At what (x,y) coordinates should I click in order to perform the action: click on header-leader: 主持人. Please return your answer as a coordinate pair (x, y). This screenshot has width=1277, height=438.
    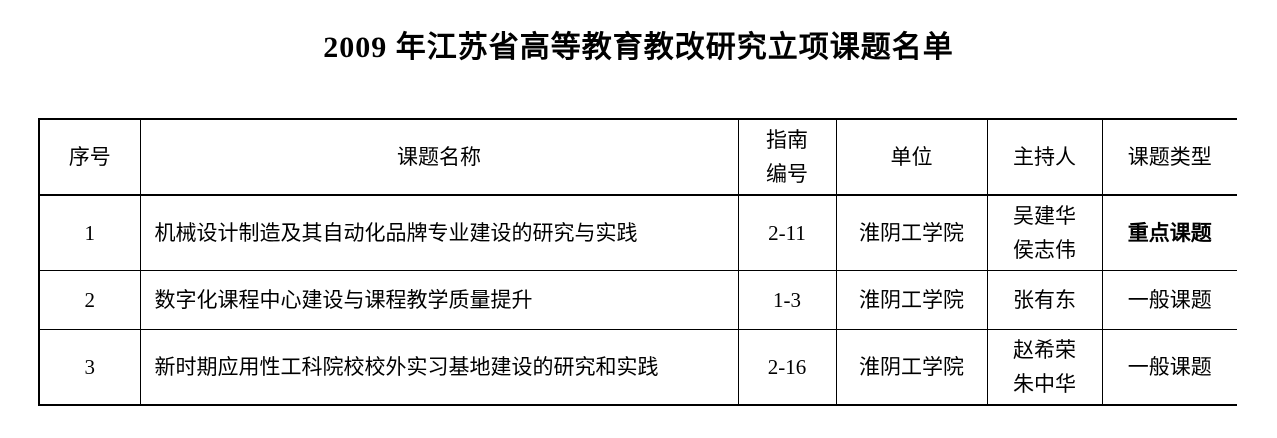
    Looking at the image, I should click on (1044, 157).